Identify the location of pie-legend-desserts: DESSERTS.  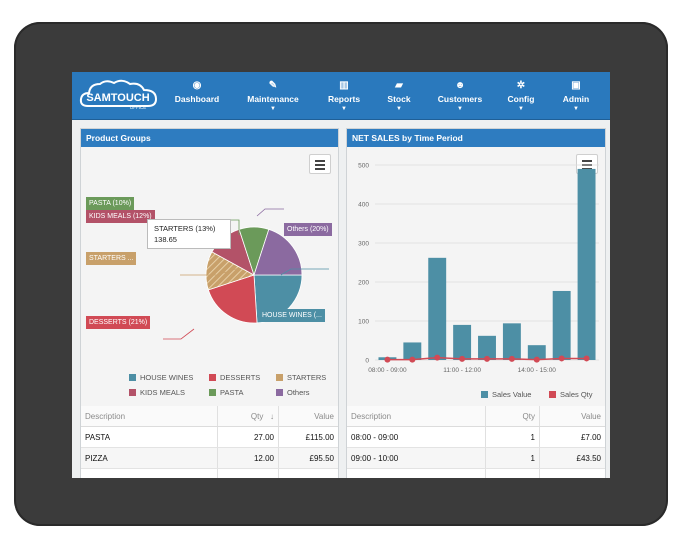
(234, 377).